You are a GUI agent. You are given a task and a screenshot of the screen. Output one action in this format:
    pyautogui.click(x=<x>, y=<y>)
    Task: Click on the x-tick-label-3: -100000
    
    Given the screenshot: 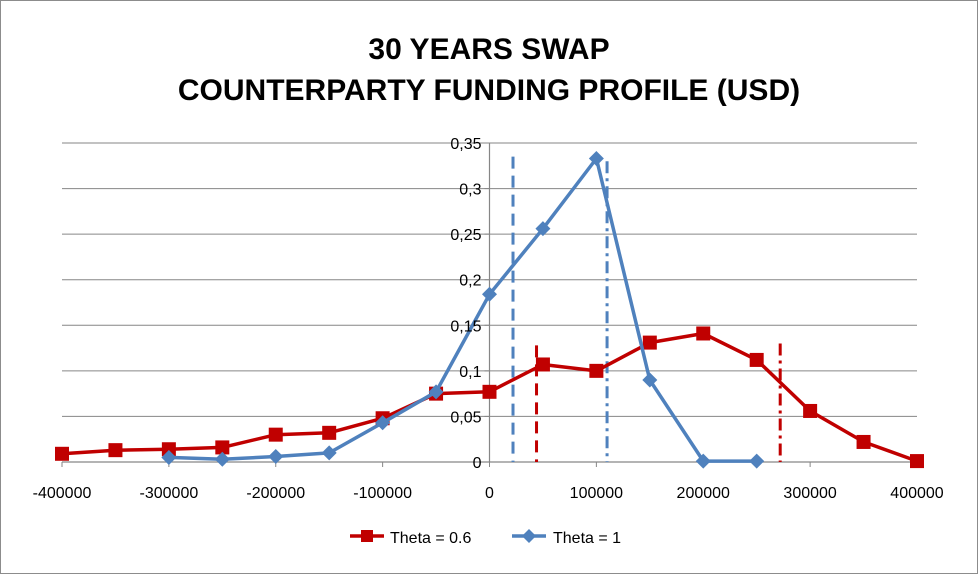 What is the action you would take?
    pyautogui.click(x=382, y=493)
    